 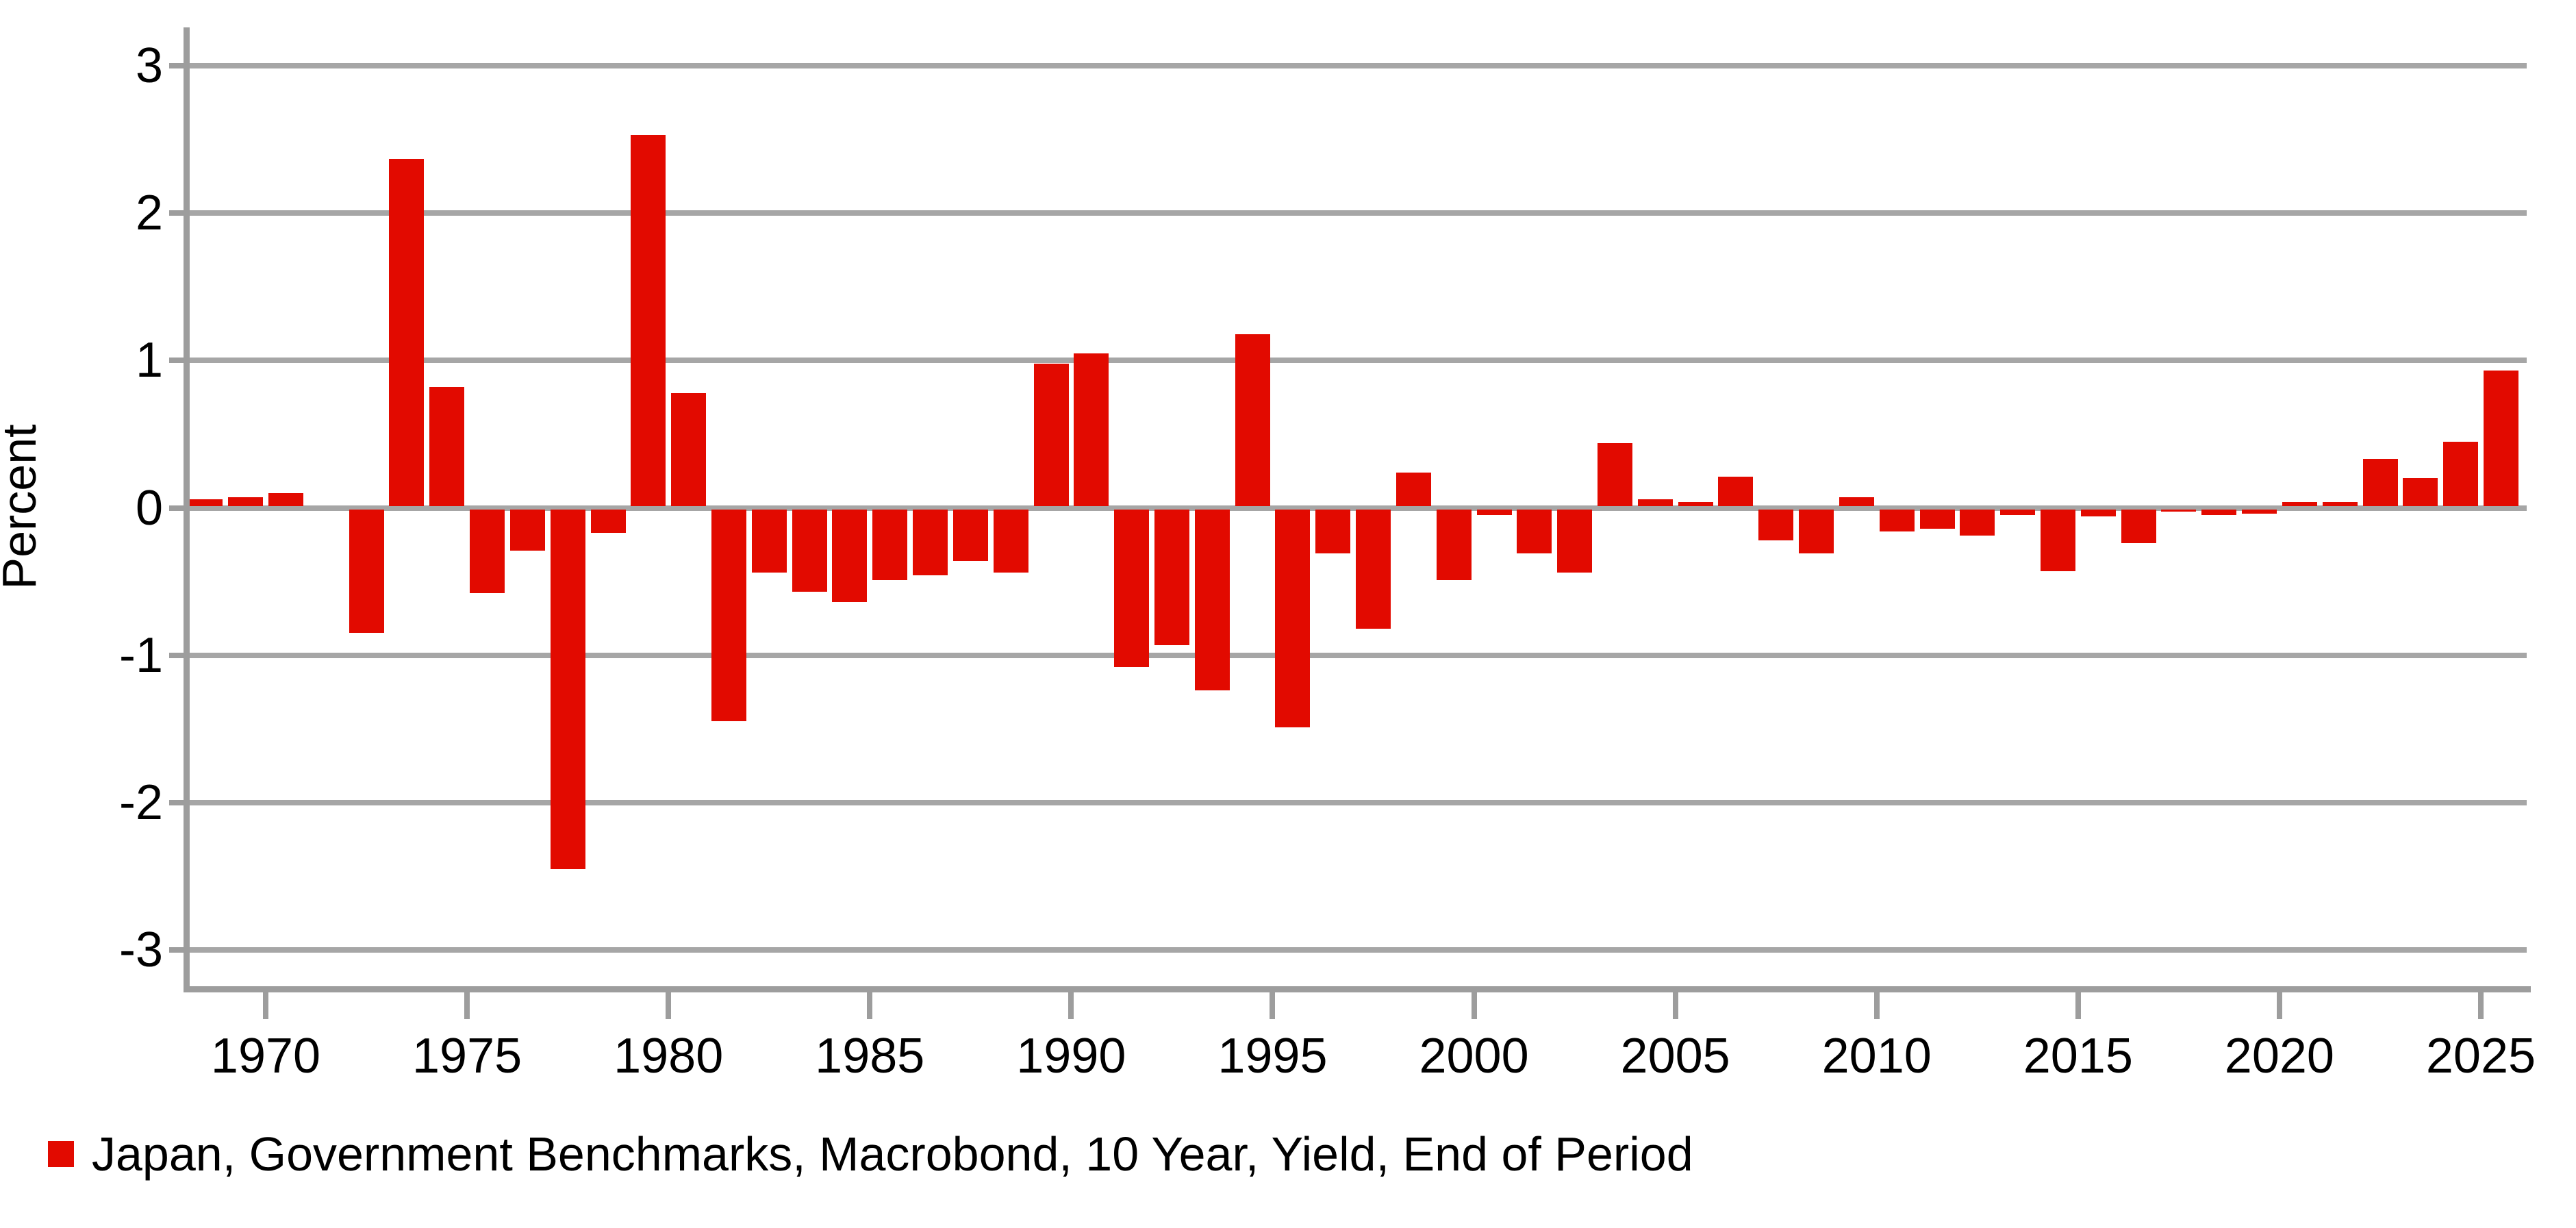 What do you see at coordinates (1655, 503) in the screenshot?
I see `bar-2004` at bounding box center [1655, 503].